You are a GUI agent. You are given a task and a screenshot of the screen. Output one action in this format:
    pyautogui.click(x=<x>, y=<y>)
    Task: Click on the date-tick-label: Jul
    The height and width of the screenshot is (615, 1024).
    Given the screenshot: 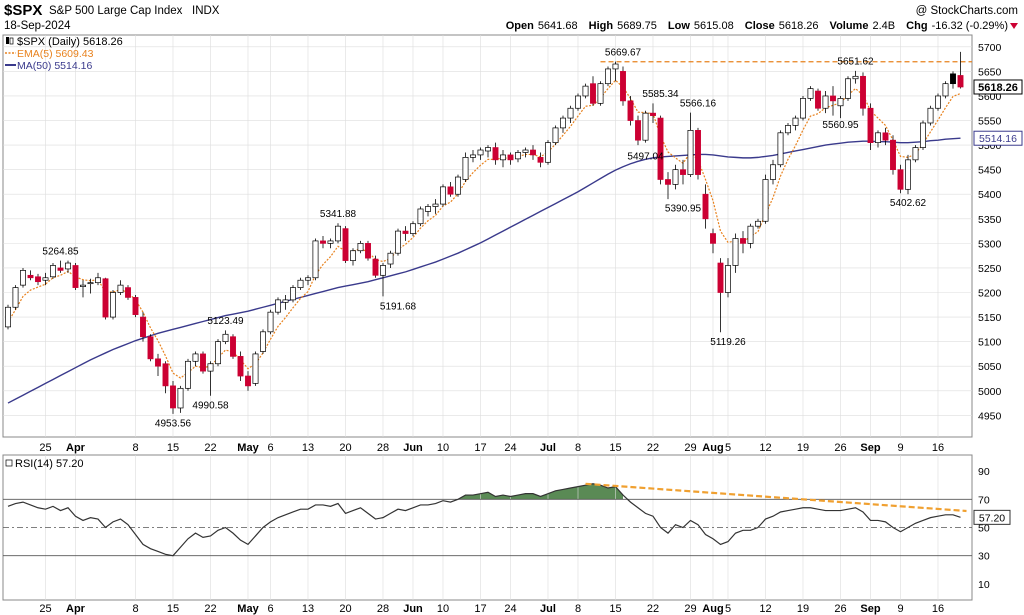 What is the action you would take?
    pyautogui.click(x=548, y=609)
    